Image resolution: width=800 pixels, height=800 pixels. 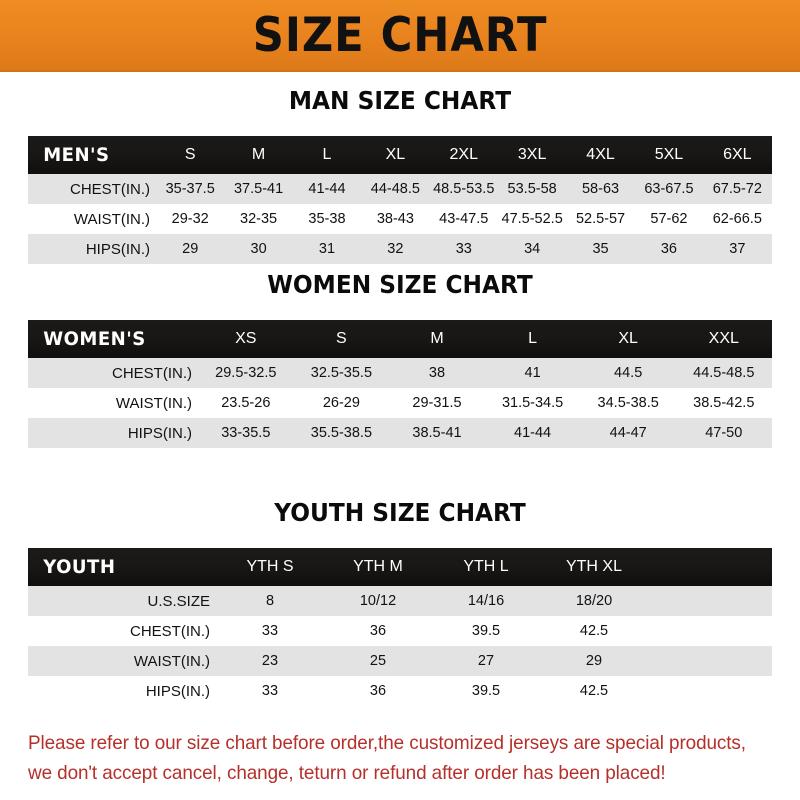 What do you see at coordinates (378, 601) in the screenshot?
I see `row-value: 10/12` at bounding box center [378, 601].